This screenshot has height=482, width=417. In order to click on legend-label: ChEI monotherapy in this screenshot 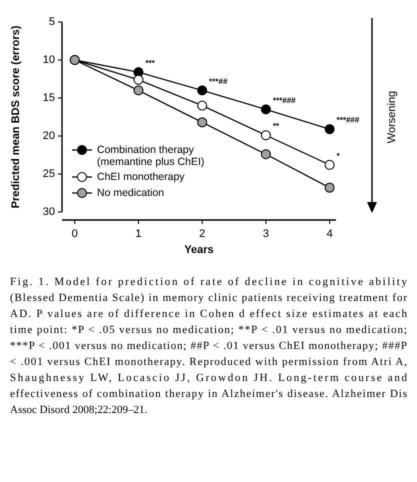, I will do `click(141, 177)`.